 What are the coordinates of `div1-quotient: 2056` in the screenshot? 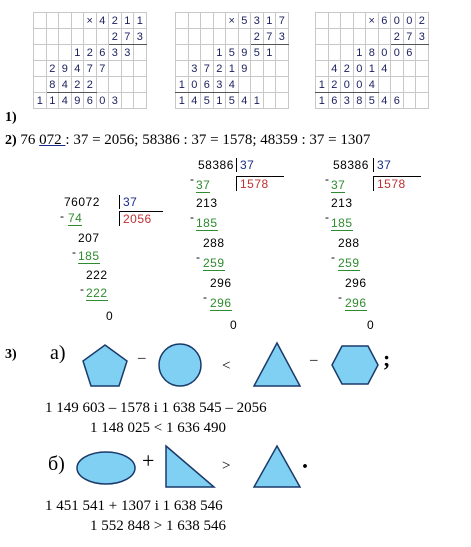 It's located at (141, 218).